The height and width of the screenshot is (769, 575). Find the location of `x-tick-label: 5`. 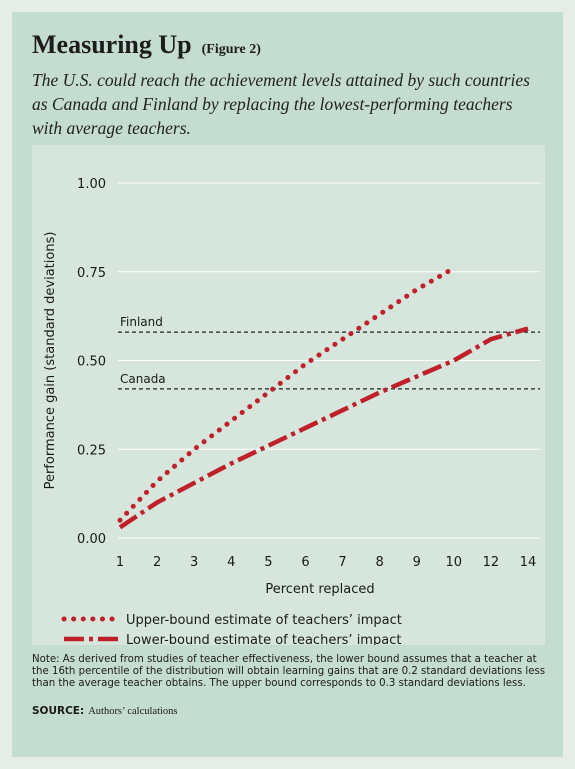

x-tick-label: 5 is located at coordinates (268, 562).